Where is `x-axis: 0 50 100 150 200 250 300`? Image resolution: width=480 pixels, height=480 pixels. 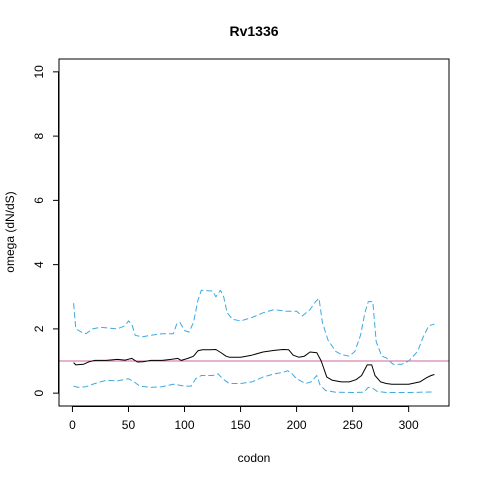 x-axis: 0 50 100 150 200 250 300 is located at coordinates (244, 419).